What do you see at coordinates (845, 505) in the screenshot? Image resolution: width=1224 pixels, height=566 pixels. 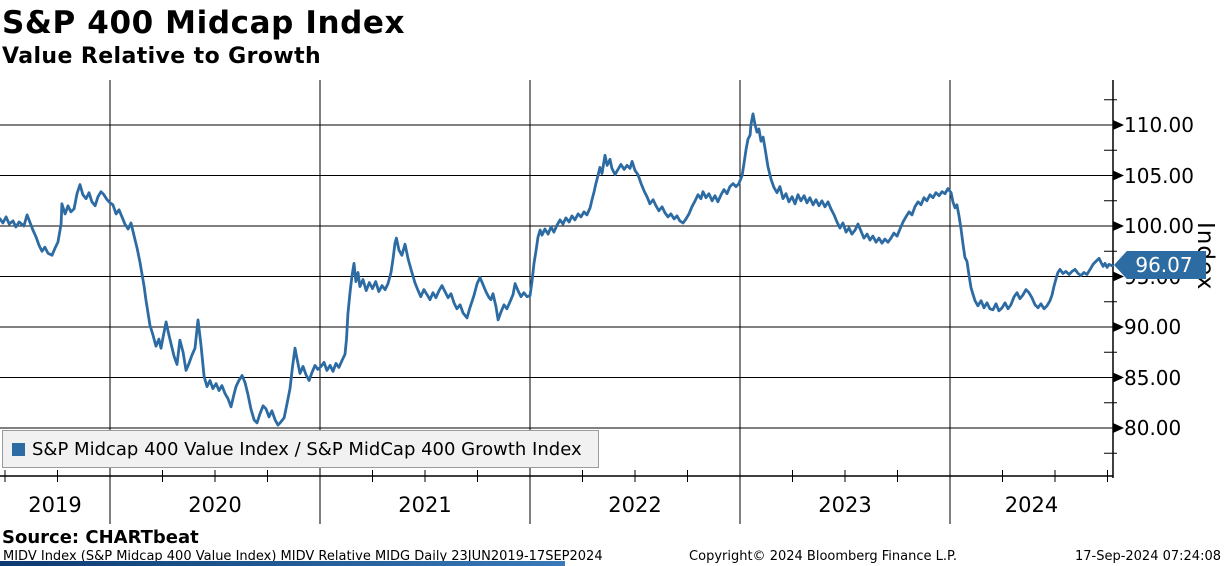 I see `x-year-label: 2023` at bounding box center [845, 505].